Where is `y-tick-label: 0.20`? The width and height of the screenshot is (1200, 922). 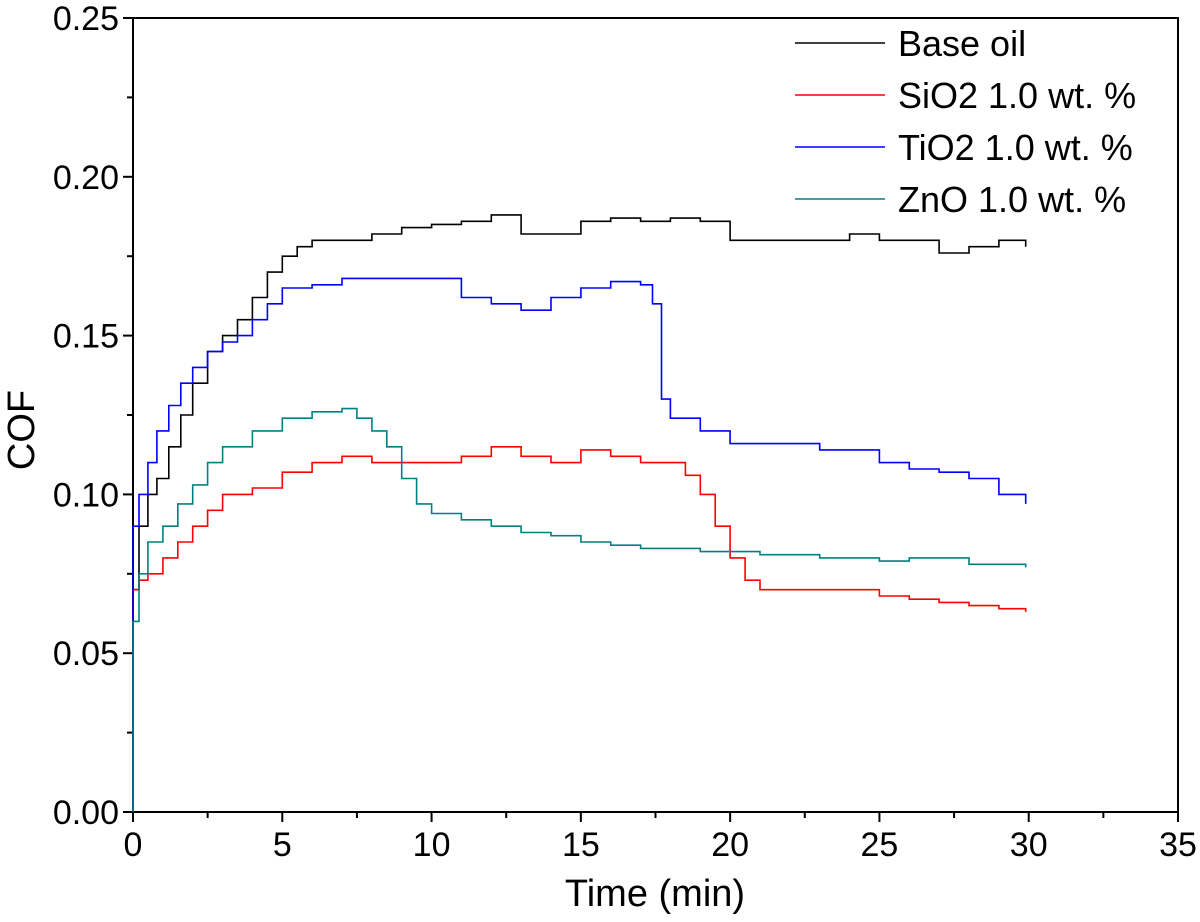 y-tick-label: 0.20 is located at coordinates (86, 178).